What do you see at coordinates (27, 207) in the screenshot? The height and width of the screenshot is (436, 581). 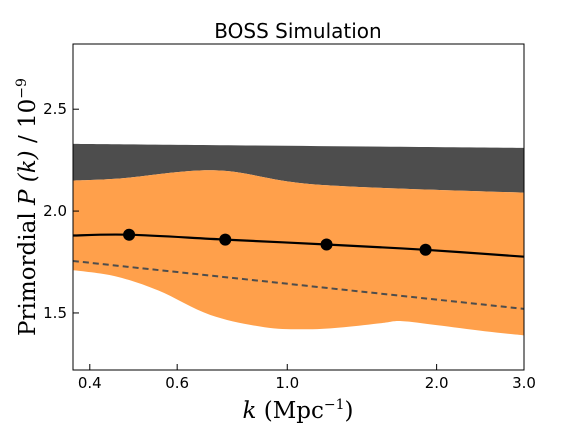 I see `y-axis-label: Primordial P (k) / 10−9` at bounding box center [27, 207].